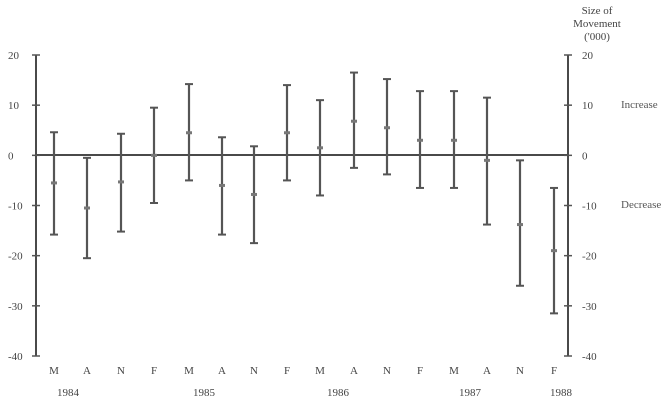 This screenshot has width=671, height=401. I want to click on decrease-annotation: Decrease, so click(641, 205).